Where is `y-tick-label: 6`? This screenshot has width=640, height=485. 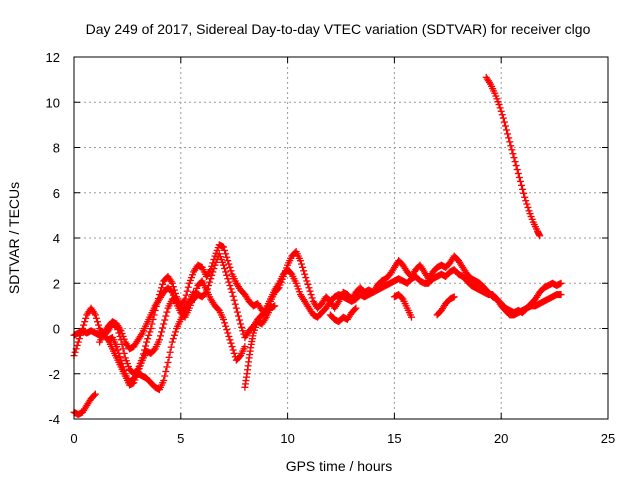
y-tick-label: 6 is located at coordinates (56, 193).